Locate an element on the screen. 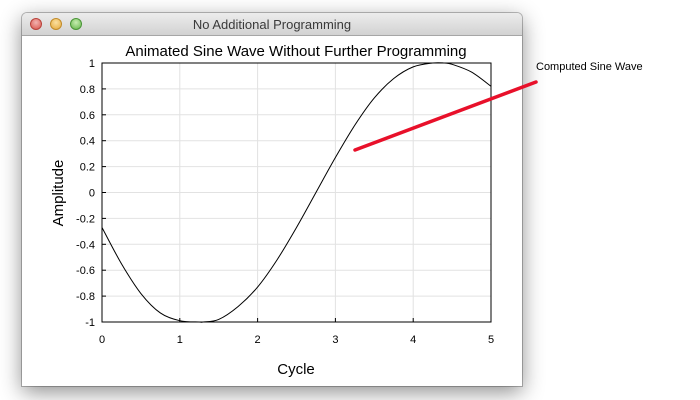 The image size is (700, 400). y-tick-label: -0.6 is located at coordinates (85, 271).